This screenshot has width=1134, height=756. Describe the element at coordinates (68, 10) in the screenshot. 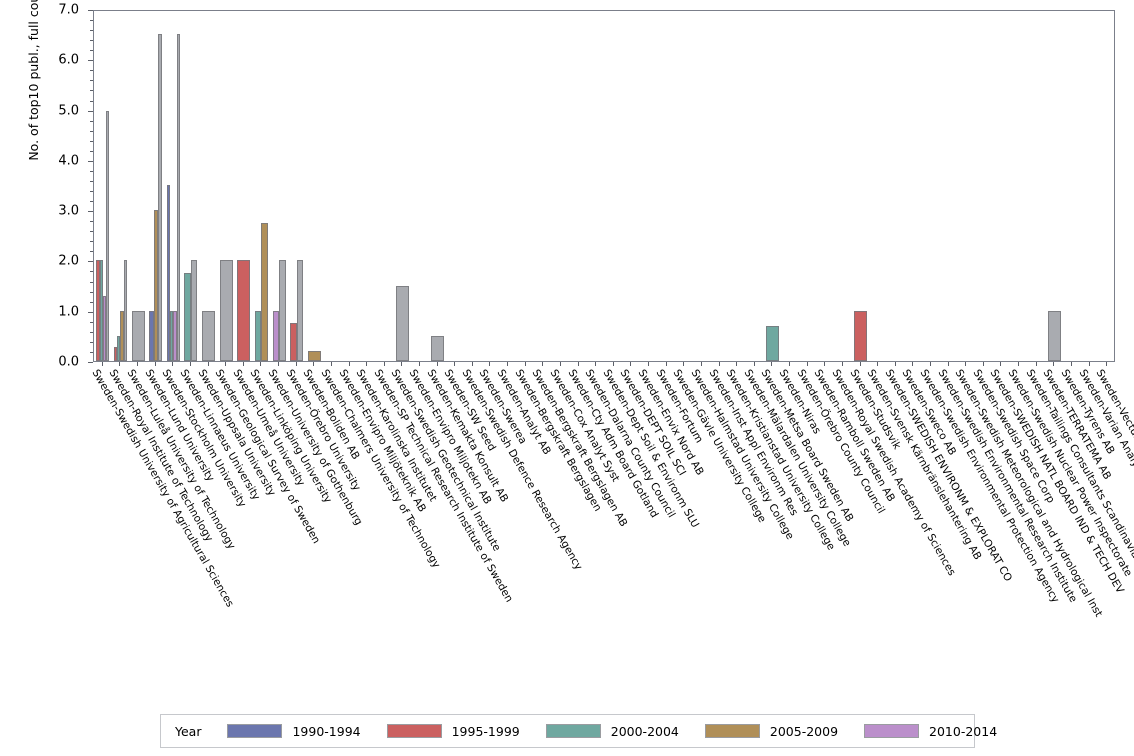

I see `y-tick-label: 7.0` at that location.